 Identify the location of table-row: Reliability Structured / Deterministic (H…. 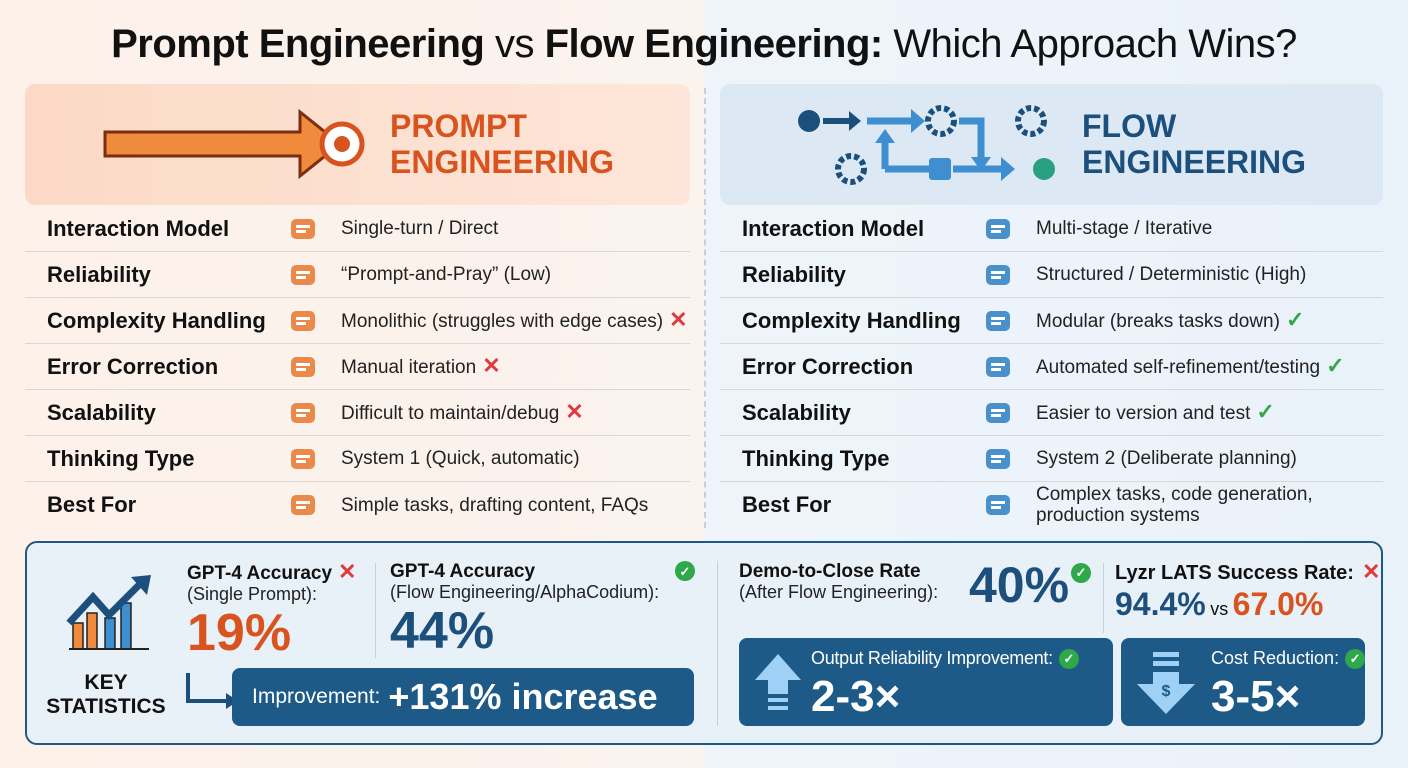
(1051, 275).